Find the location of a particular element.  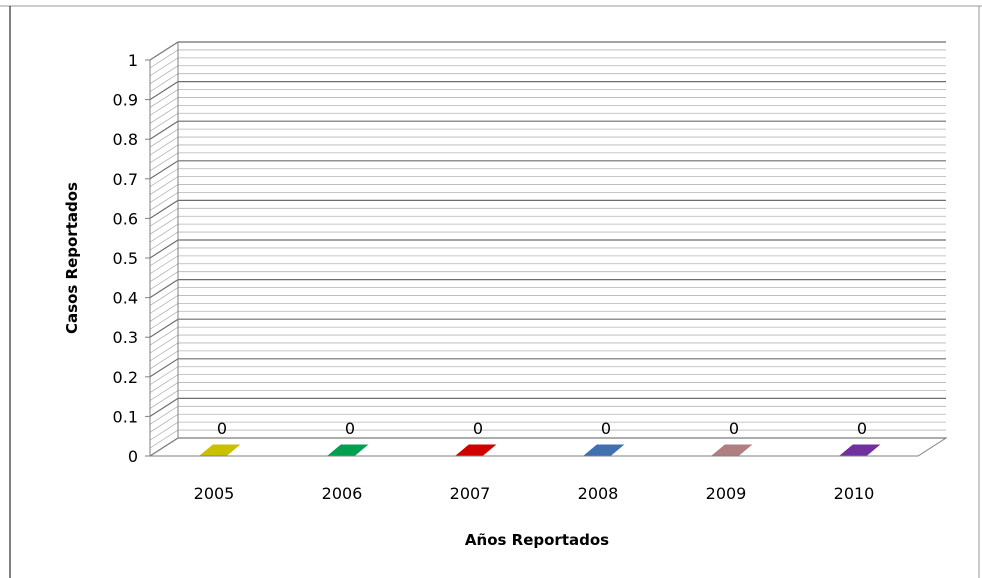

floor is located at coordinates (548, 447).